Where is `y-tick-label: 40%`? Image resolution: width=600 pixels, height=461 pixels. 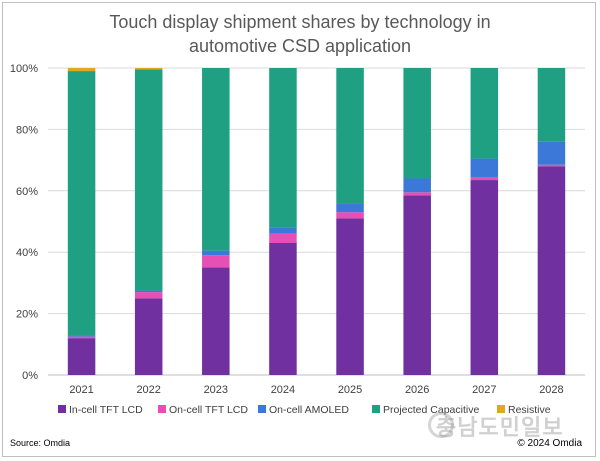
y-tick-label: 40% is located at coordinates (27, 253).